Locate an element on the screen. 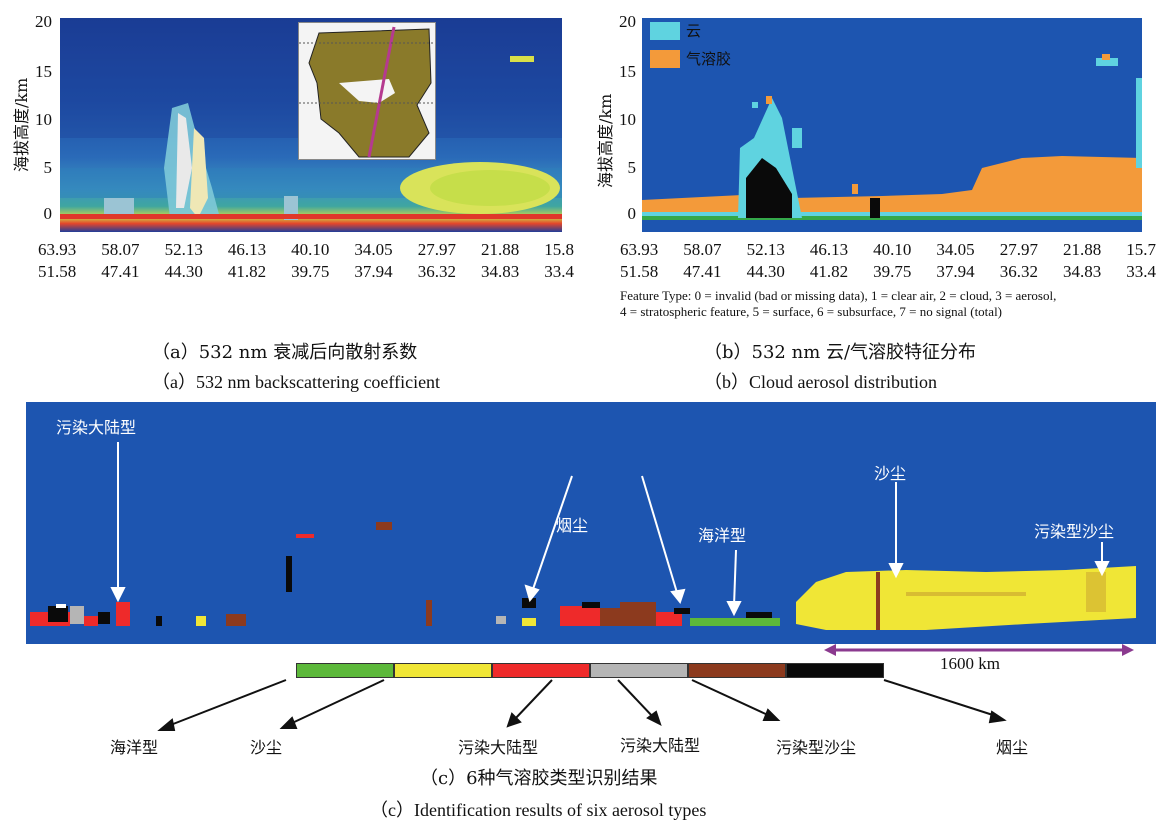  type-label-polluted-dust: 污染型沙尘 is located at coordinates (816, 747).